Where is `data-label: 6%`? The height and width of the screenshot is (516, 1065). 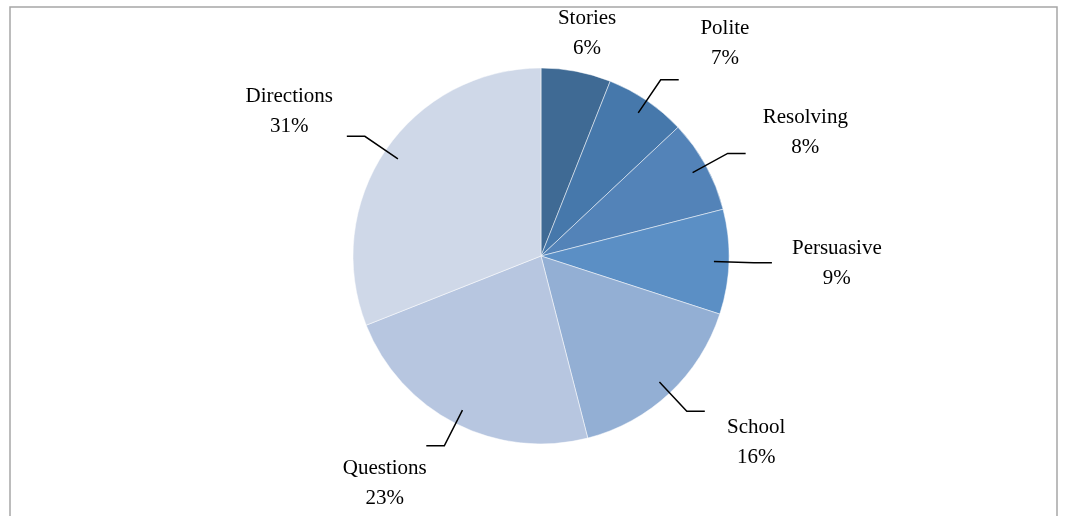 data-label: 6% is located at coordinates (587, 47).